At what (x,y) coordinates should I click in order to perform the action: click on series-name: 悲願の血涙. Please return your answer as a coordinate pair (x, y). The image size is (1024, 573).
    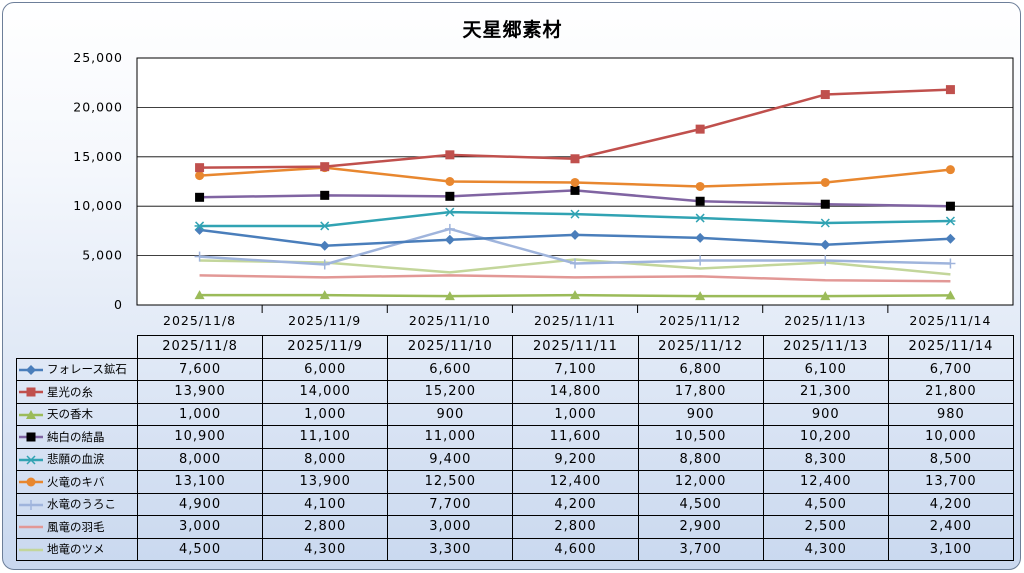
    Looking at the image, I should click on (76, 459).